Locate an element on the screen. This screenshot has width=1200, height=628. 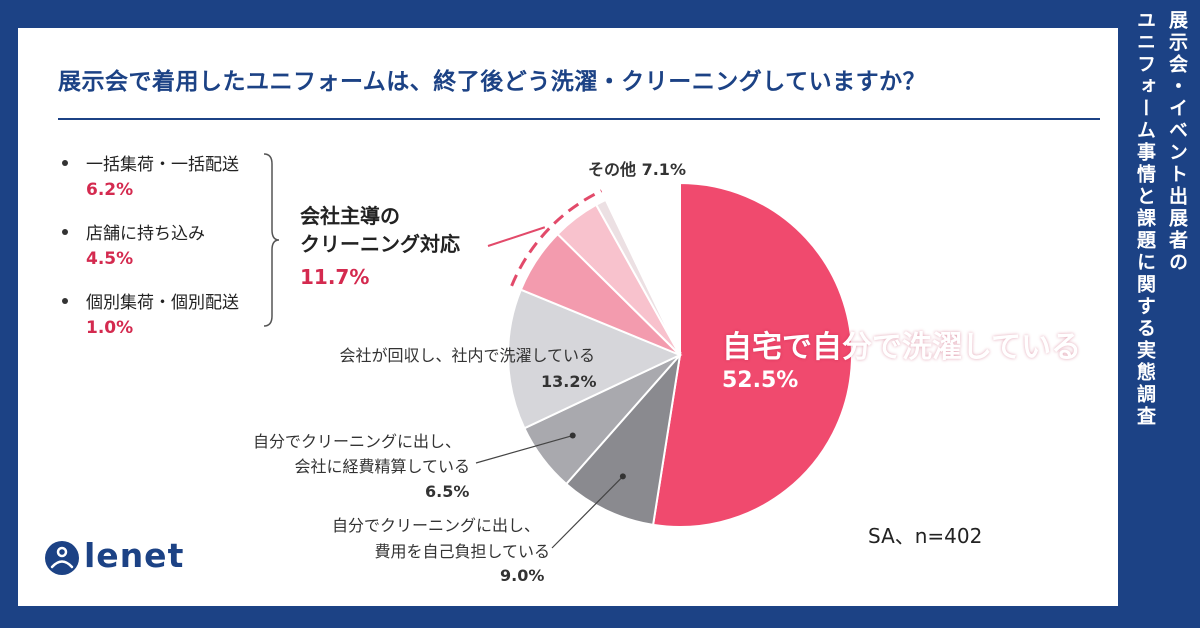
group-label-line1: 会社主導の is located at coordinates (350, 216).